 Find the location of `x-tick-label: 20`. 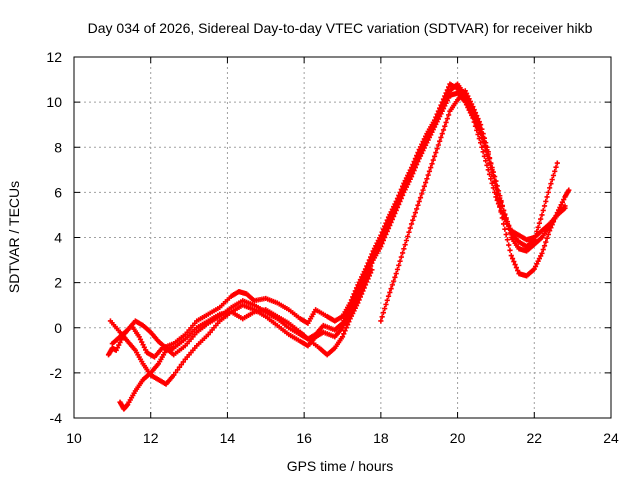

x-tick-label: 20 is located at coordinates (458, 438).